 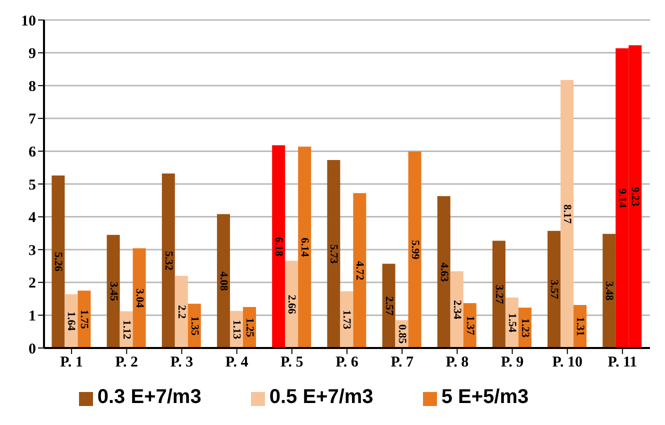 I want to click on data-label: 4.72, so click(x=360, y=270).